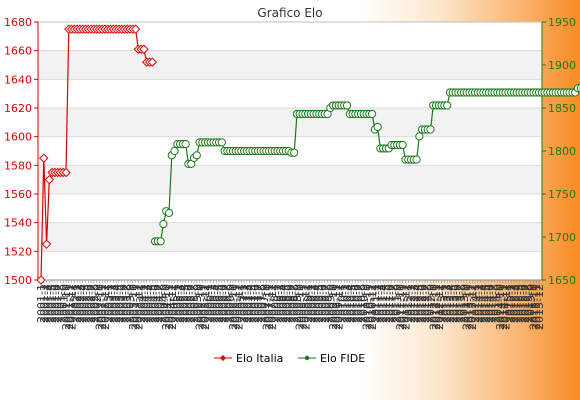 The height and width of the screenshot is (400, 580). I want to click on legend-item-fide: Elo FIDE, so click(331, 358).